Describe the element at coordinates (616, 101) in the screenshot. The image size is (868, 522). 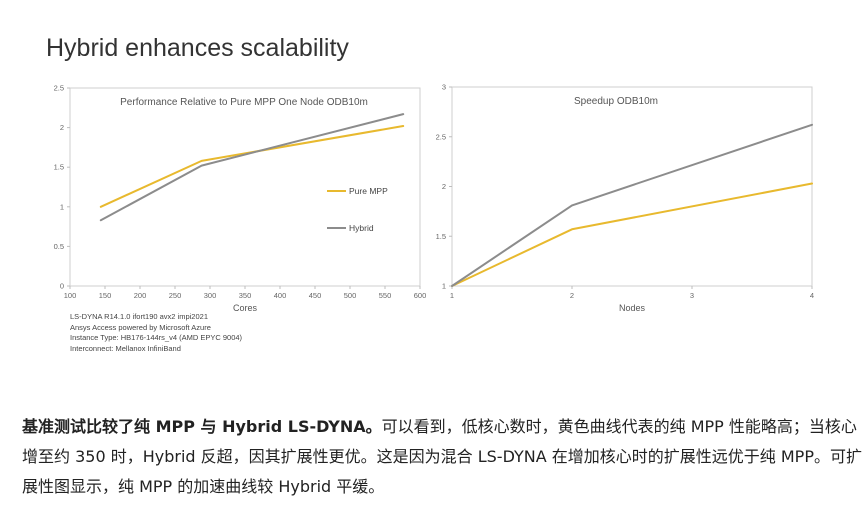
I see `chart-title: Speedup ODB10m` at that location.